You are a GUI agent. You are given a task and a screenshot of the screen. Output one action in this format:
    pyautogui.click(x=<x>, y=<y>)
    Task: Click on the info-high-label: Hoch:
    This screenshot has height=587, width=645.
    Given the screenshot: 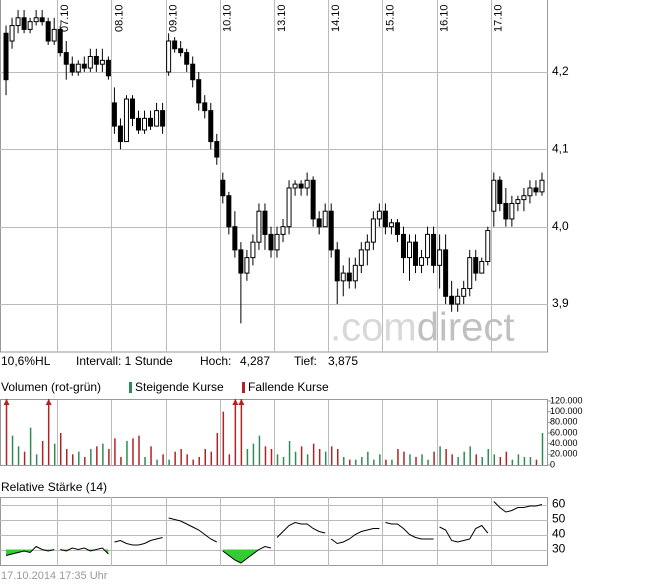 What is the action you would take?
    pyautogui.click(x=215, y=361)
    